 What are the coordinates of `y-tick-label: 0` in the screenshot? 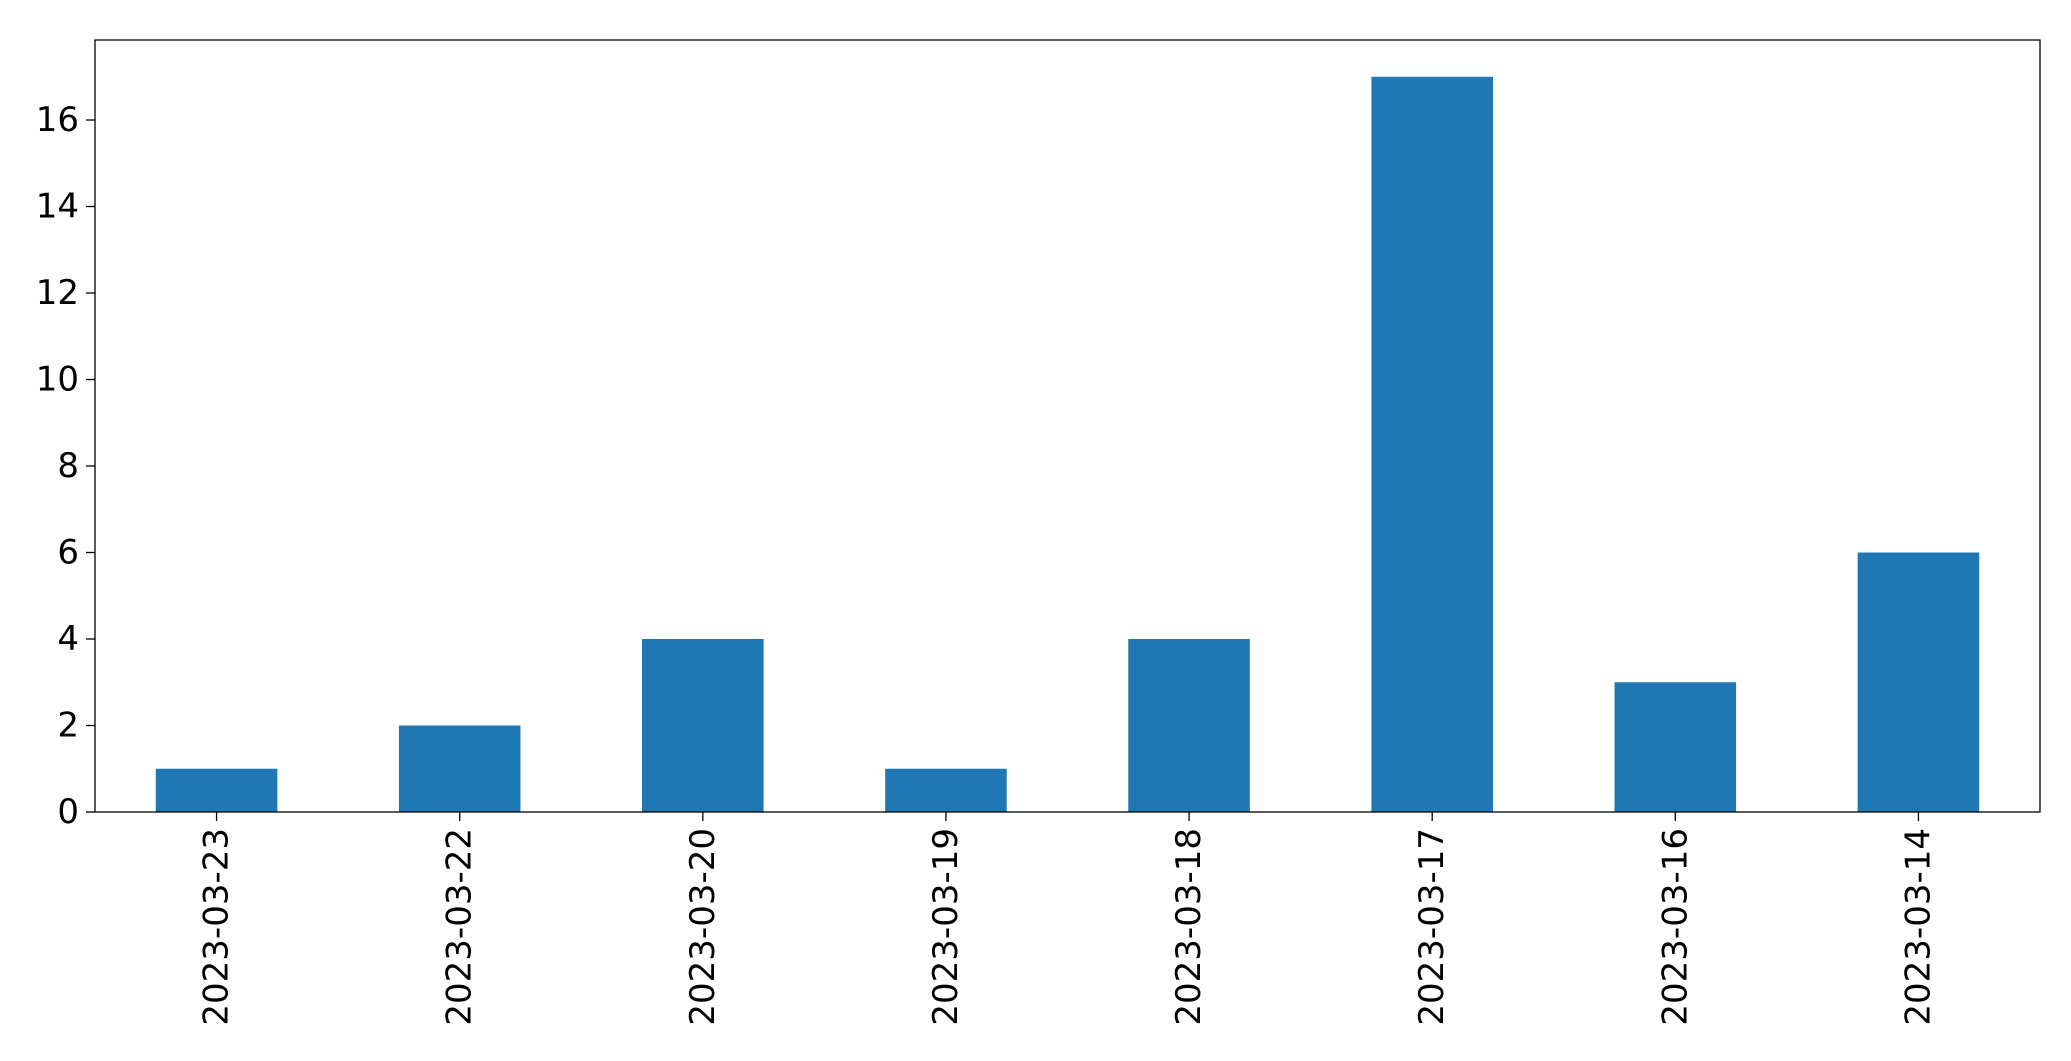 It's located at (68, 812).